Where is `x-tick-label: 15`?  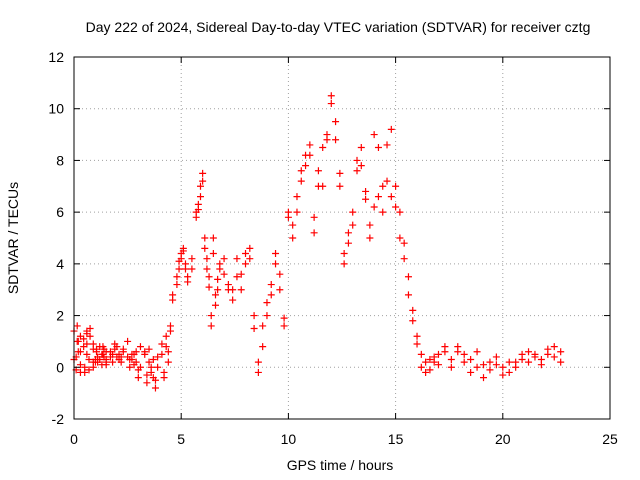 x-tick-label: 15 is located at coordinates (396, 439).